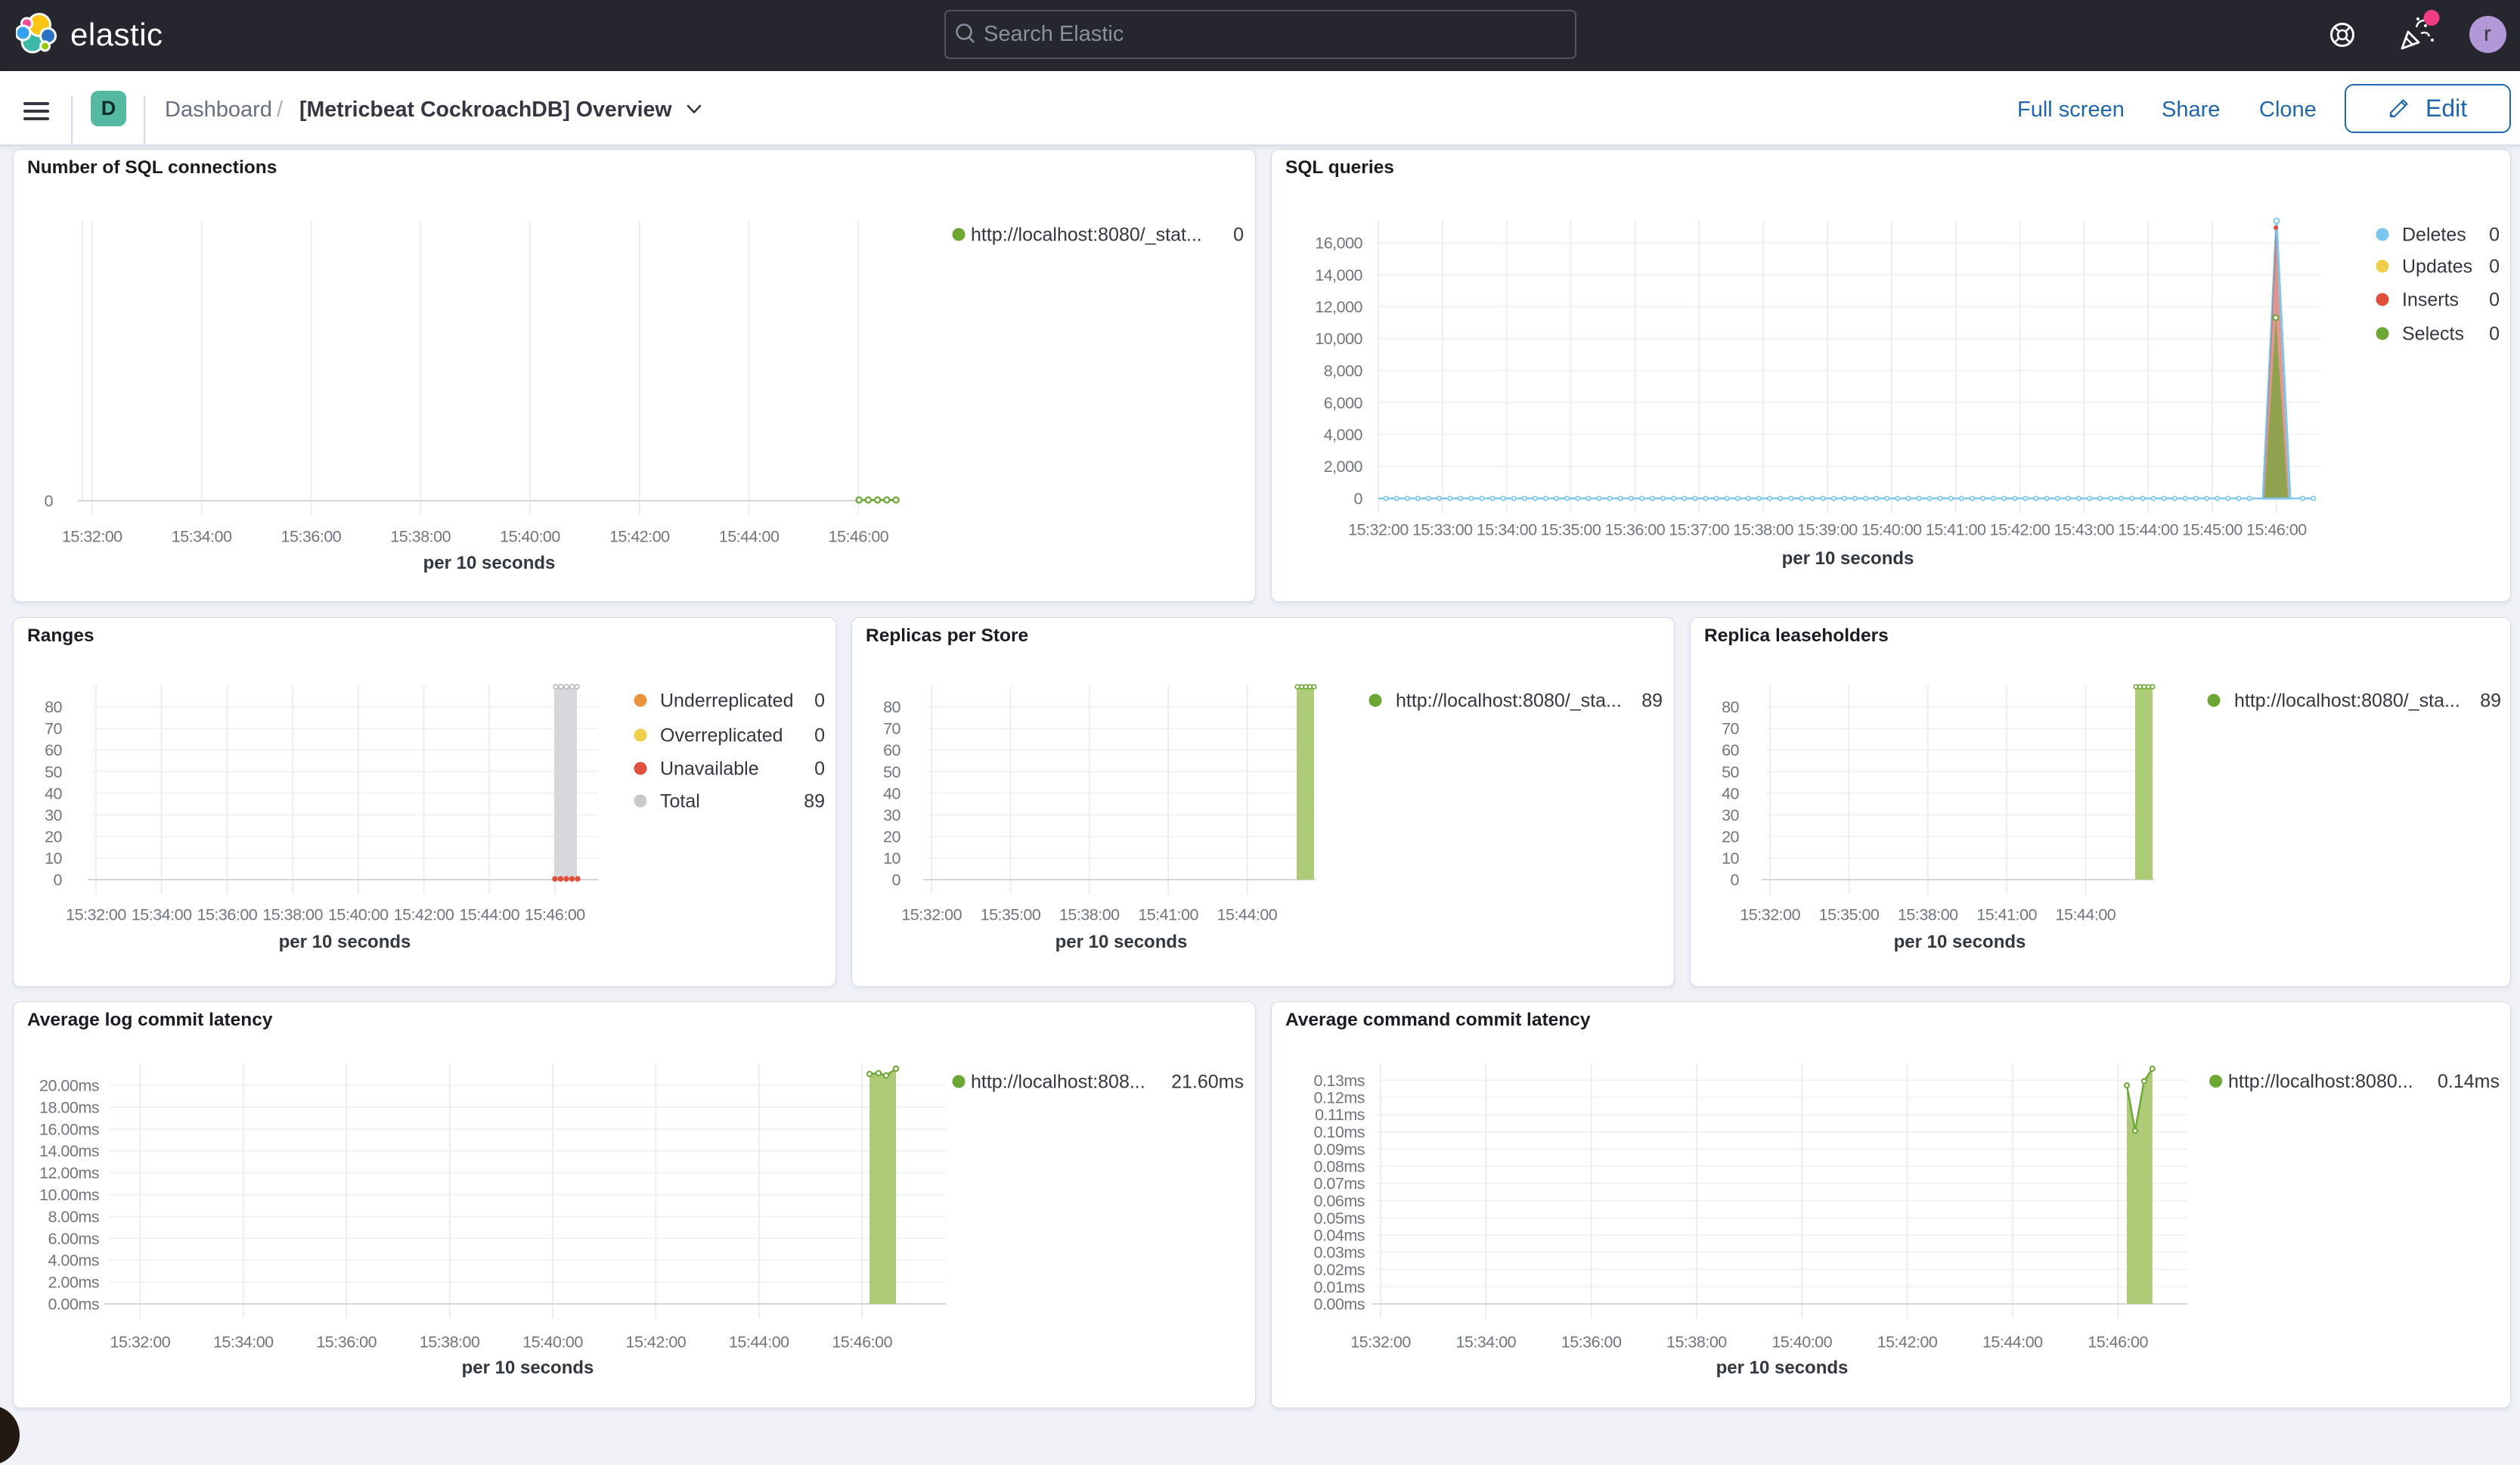 This screenshot has width=2520, height=1465. What do you see at coordinates (1340, 1115) in the screenshot?
I see `svg-text: 0.11ms` at bounding box center [1340, 1115].